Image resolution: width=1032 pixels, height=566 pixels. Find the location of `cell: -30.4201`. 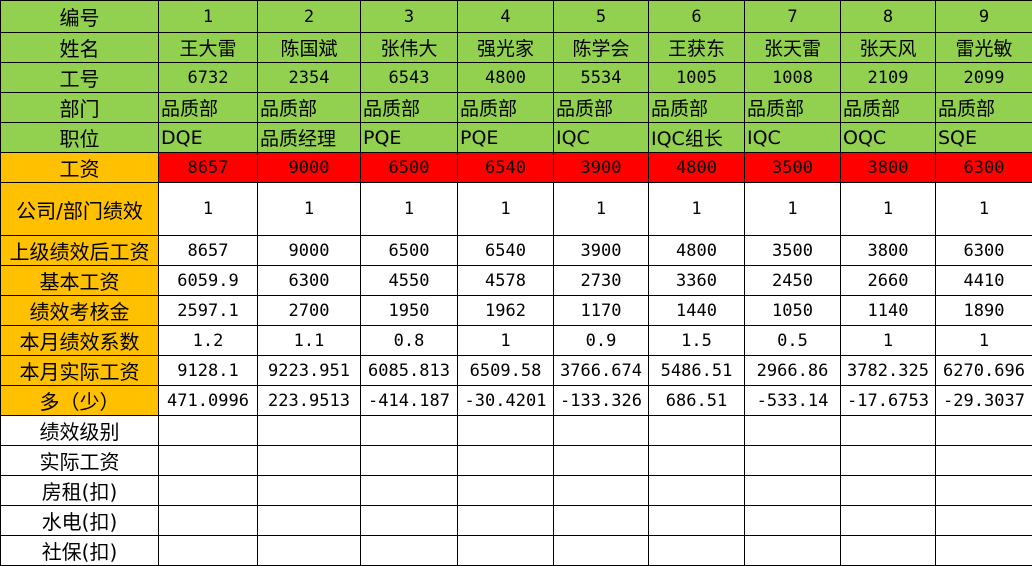

cell: -30.4201 is located at coordinates (506, 401).